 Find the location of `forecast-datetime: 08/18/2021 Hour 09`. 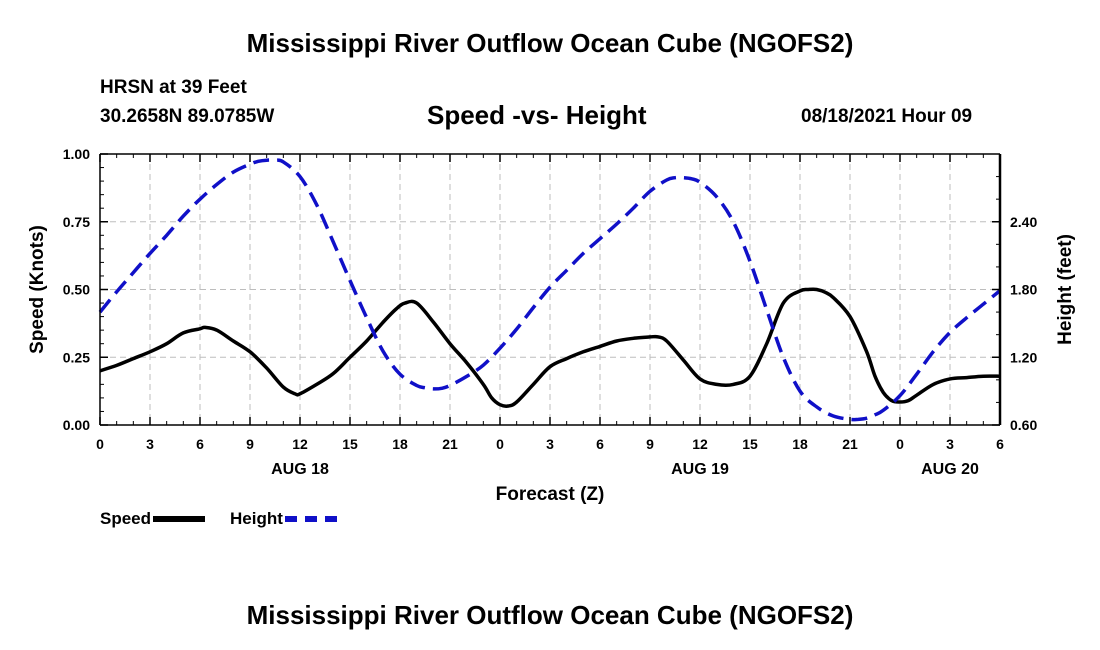

forecast-datetime: 08/18/2021 Hour 09 is located at coordinates (887, 116).